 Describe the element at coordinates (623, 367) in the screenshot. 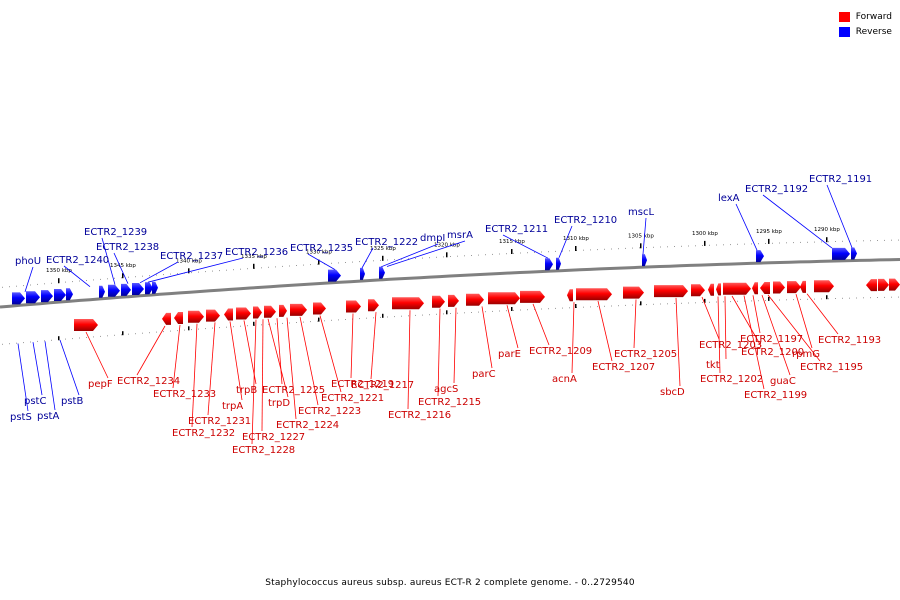

I see `forward-gene-label: ECTR2_1207` at that location.